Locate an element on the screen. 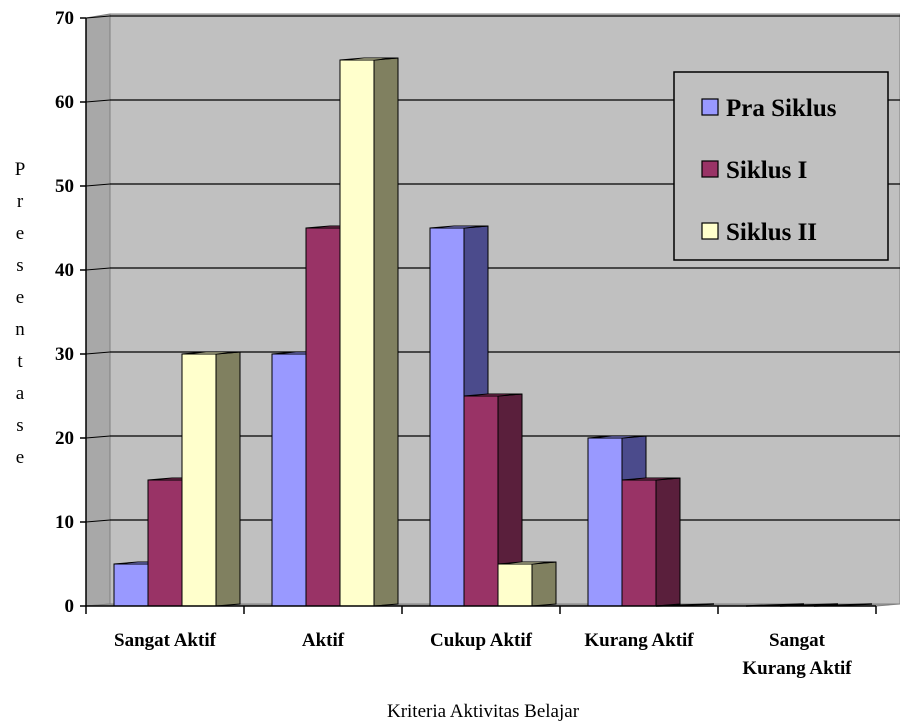 The width and height of the screenshot is (900, 726). x-tick-label: Sangat Aktif is located at coordinates (165, 640).